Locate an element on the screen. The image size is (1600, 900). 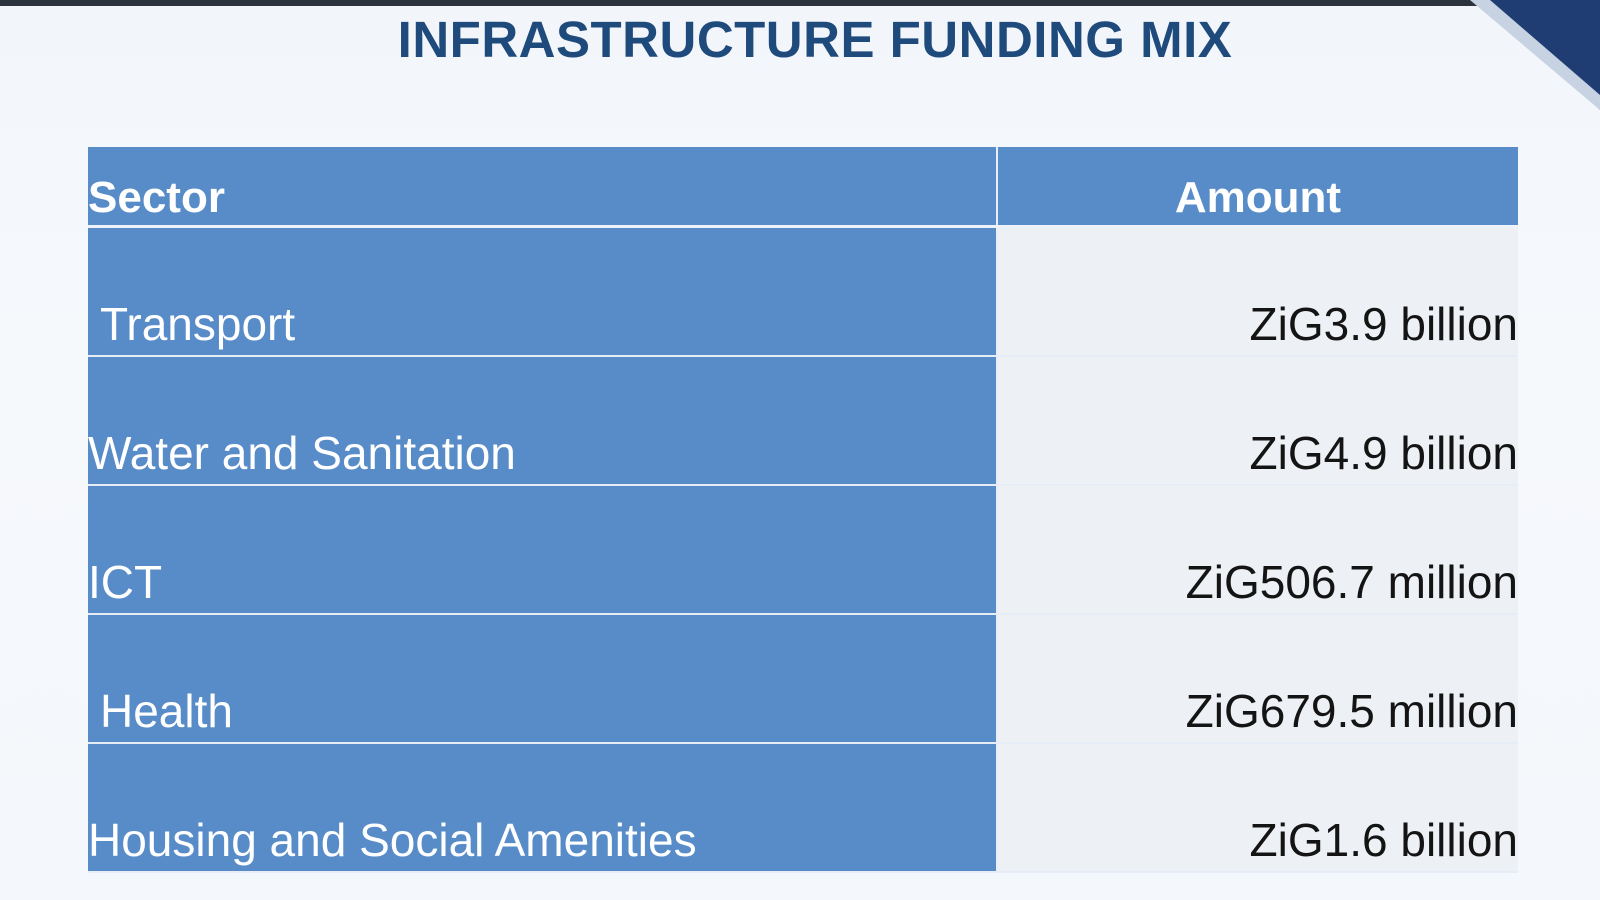
table-header-row: Sector Amount is located at coordinates (803, 187).